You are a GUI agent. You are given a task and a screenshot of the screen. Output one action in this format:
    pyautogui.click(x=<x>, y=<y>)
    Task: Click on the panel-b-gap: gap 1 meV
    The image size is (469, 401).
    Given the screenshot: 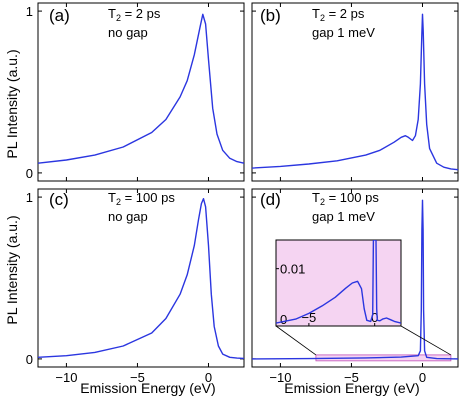 What is the action you would take?
    pyautogui.click(x=343, y=32)
    